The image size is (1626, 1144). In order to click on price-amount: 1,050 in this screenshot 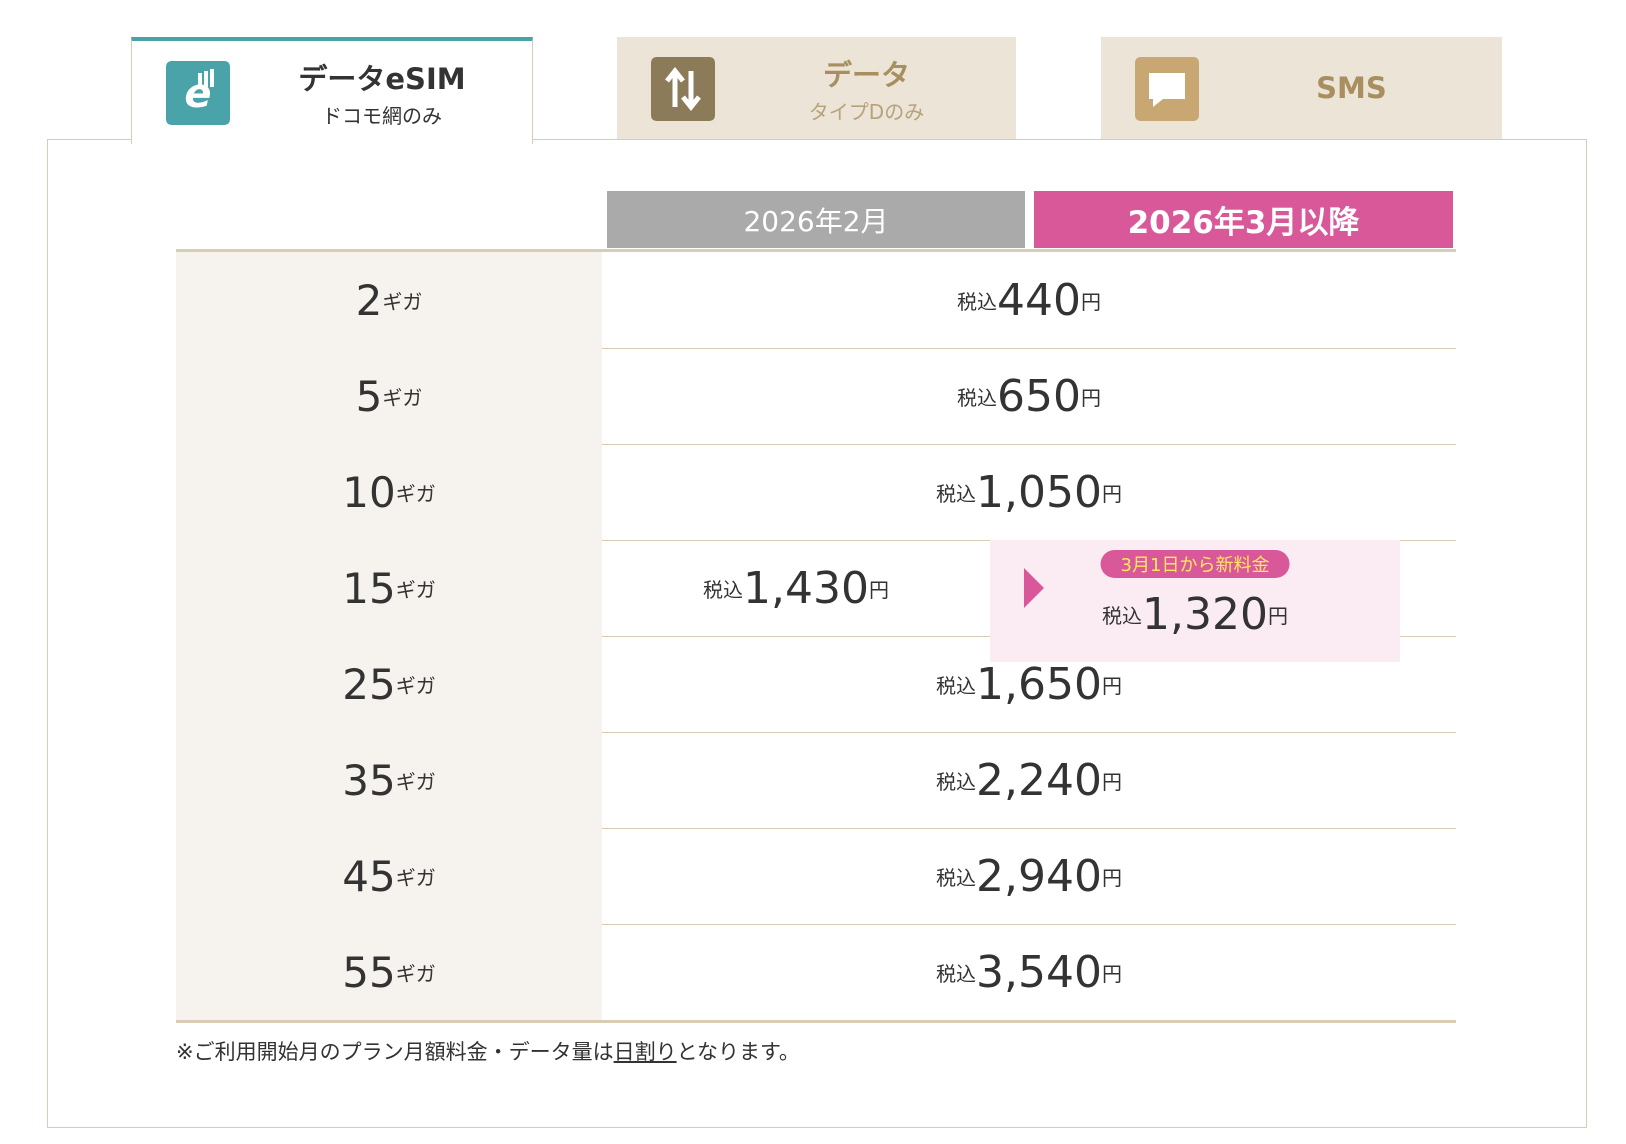, I will do `click(1039, 492)`.